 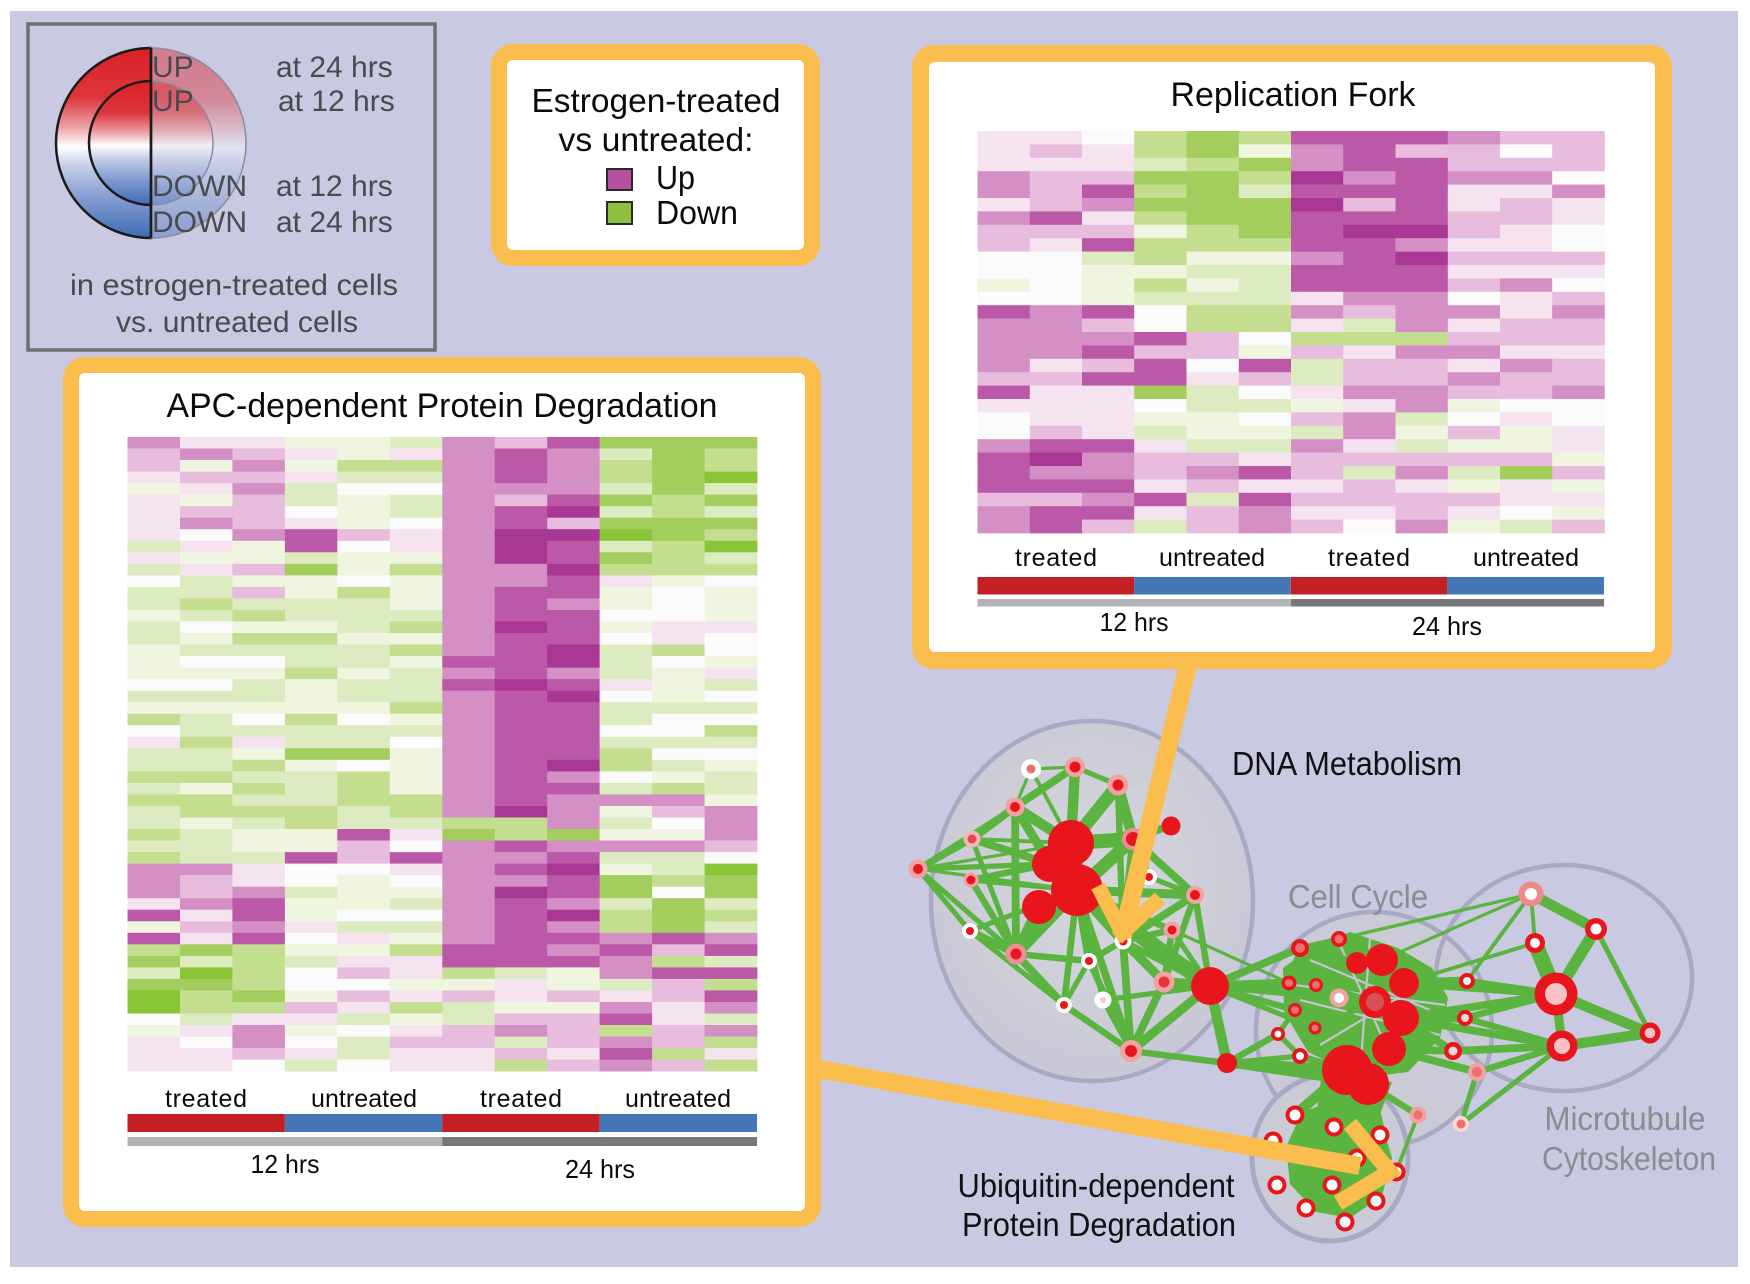 I want to click on svg-text: DNA Metabolism, so click(x=1347, y=763).